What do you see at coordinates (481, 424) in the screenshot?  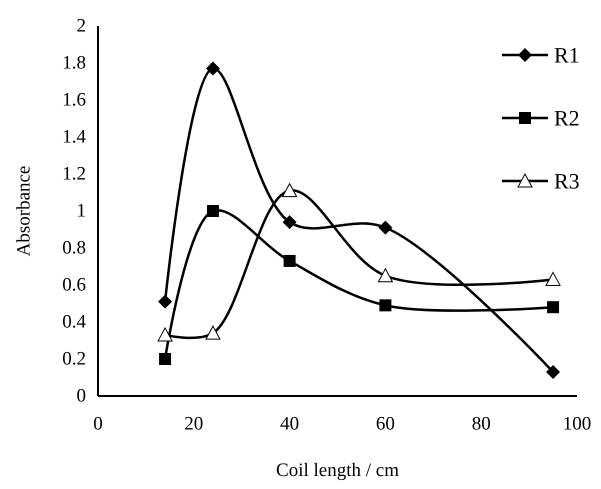 I see `x-tick-label: 80` at bounding box center [481, 424].